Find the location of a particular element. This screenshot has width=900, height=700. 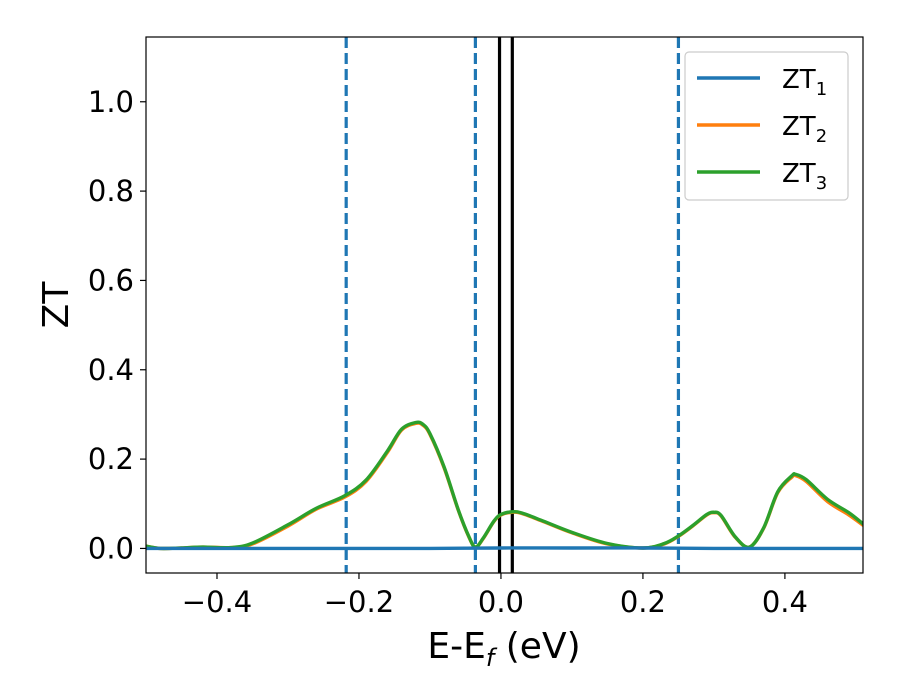

y-tick-label: 0.8 is located at coordinates (111, 191).